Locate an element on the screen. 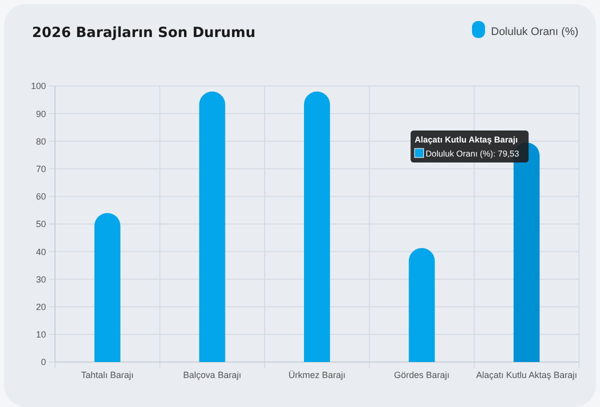 This screenshot has height=407, width=600. x-tick-label: Alaçatı Kutlu Aktaş Barajı is located at coordinates (527, 375).